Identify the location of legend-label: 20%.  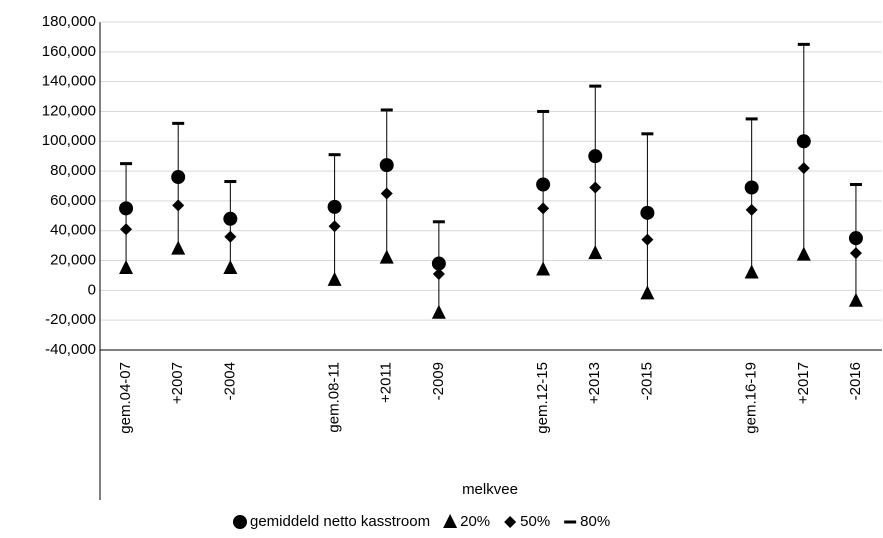
(475, 521).